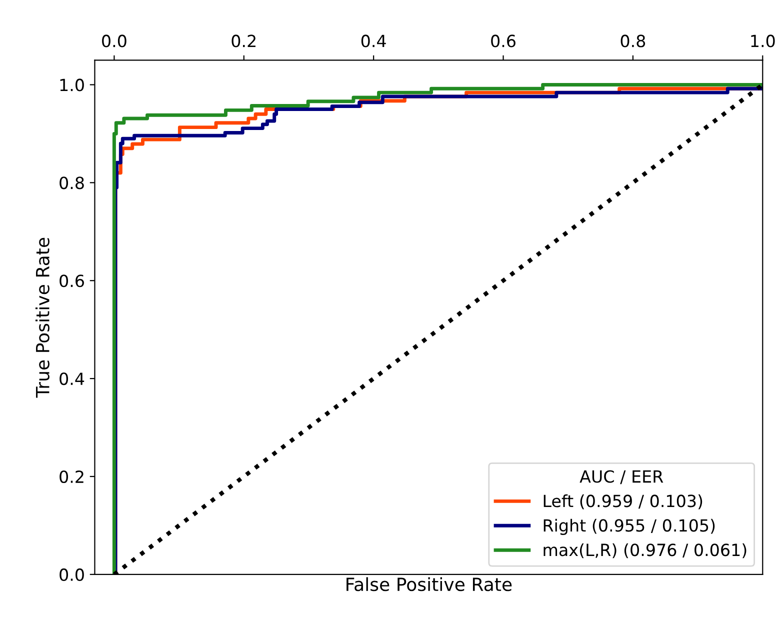  I want to click on legend-label: Right (0.955 / 0.105), so click(629, 526).